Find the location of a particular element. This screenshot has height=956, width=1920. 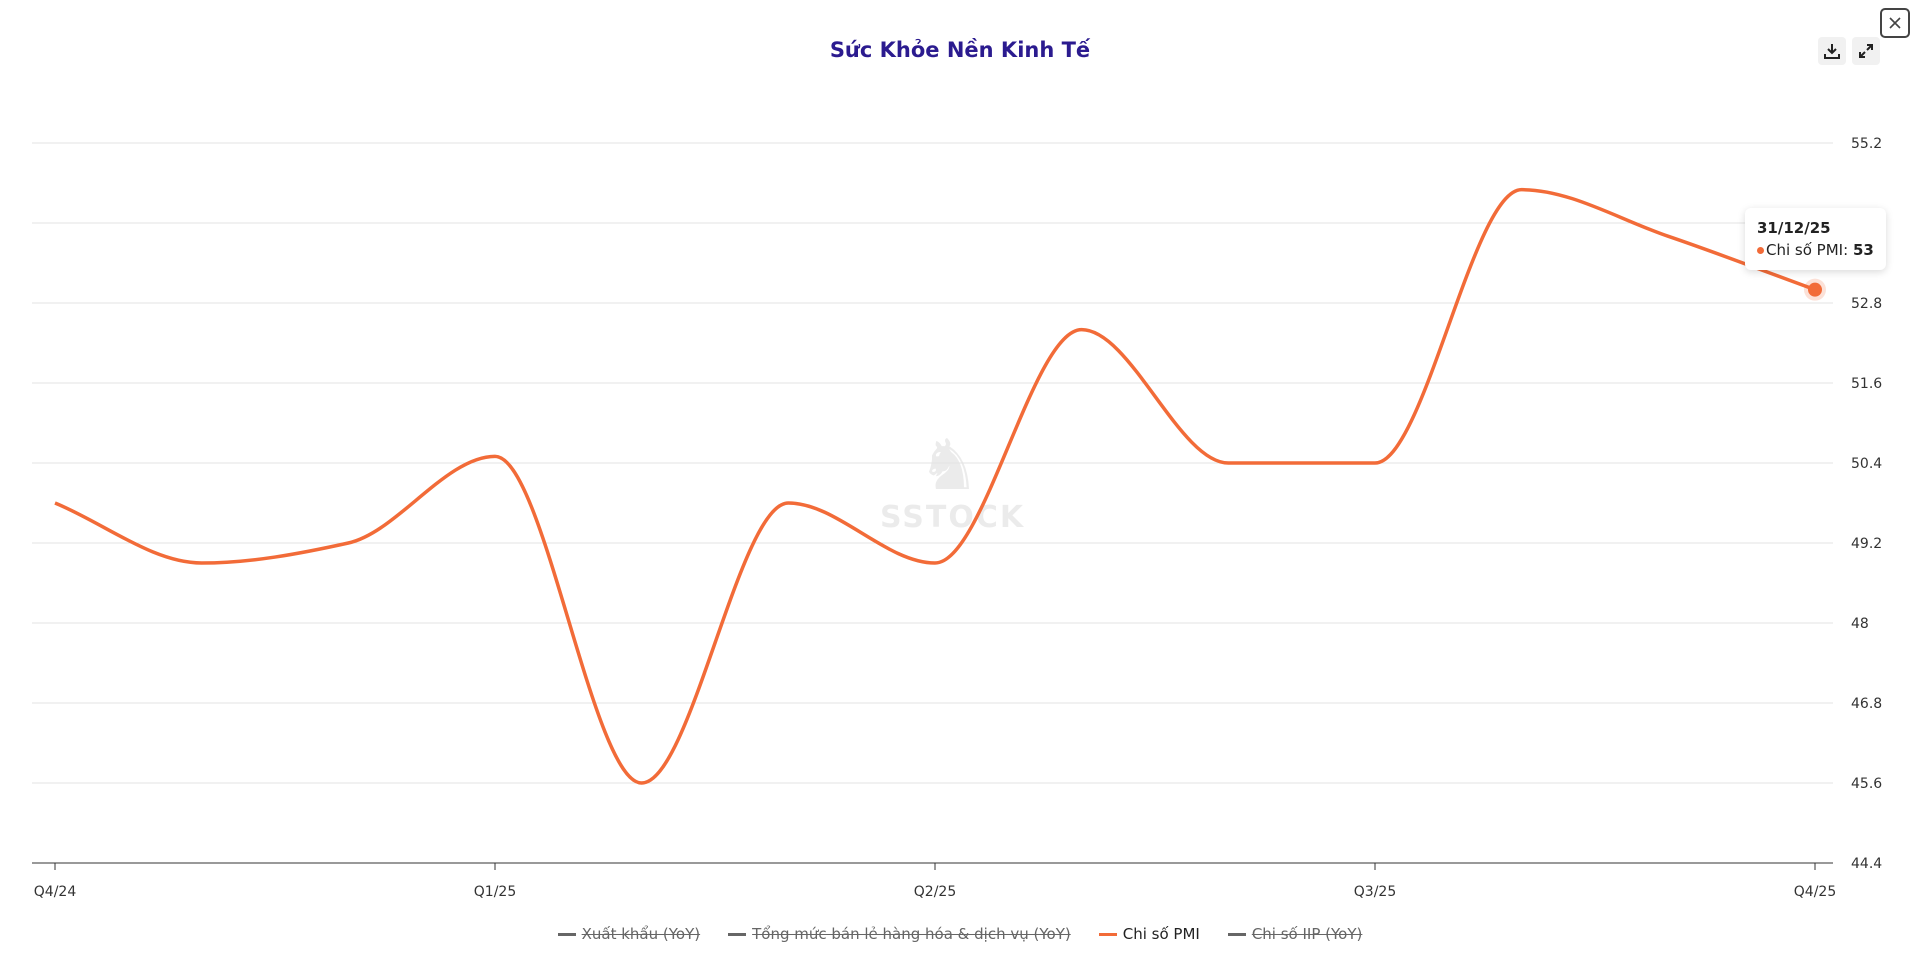

legend-item: Tổng mức bán lẻ hàng hóa & dịch vụ (YoY) is located at coordinates (899, 934).